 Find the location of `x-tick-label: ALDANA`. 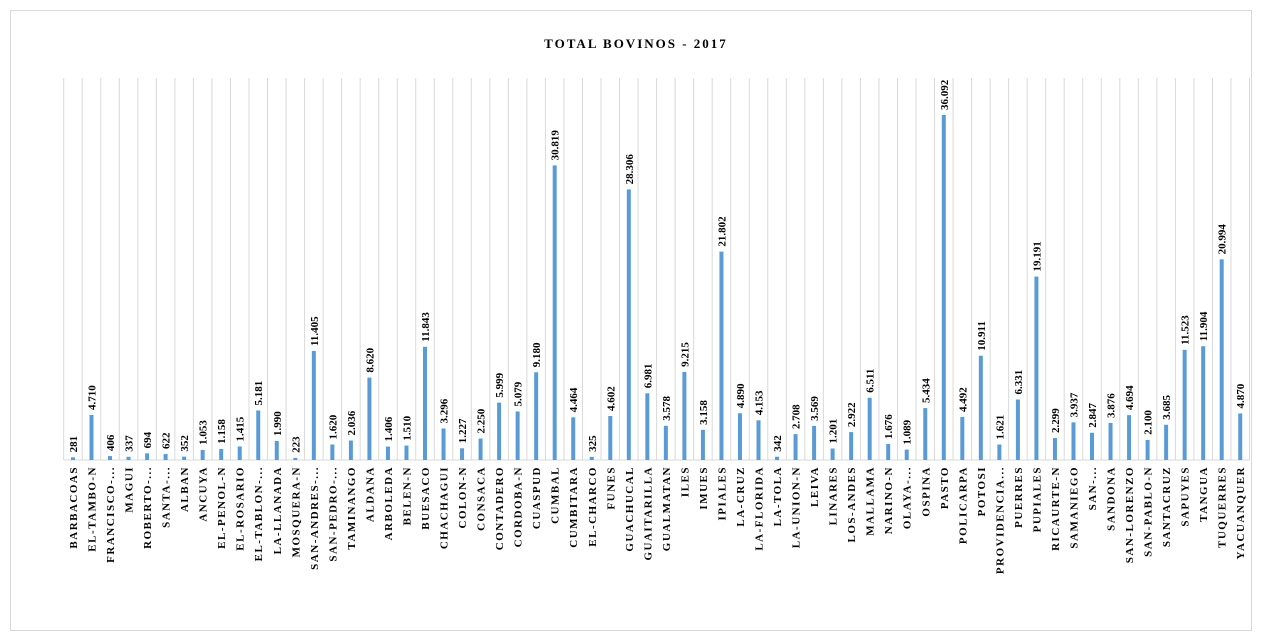

x-tick-label: ALDANA is located at coordinates (370, 494).